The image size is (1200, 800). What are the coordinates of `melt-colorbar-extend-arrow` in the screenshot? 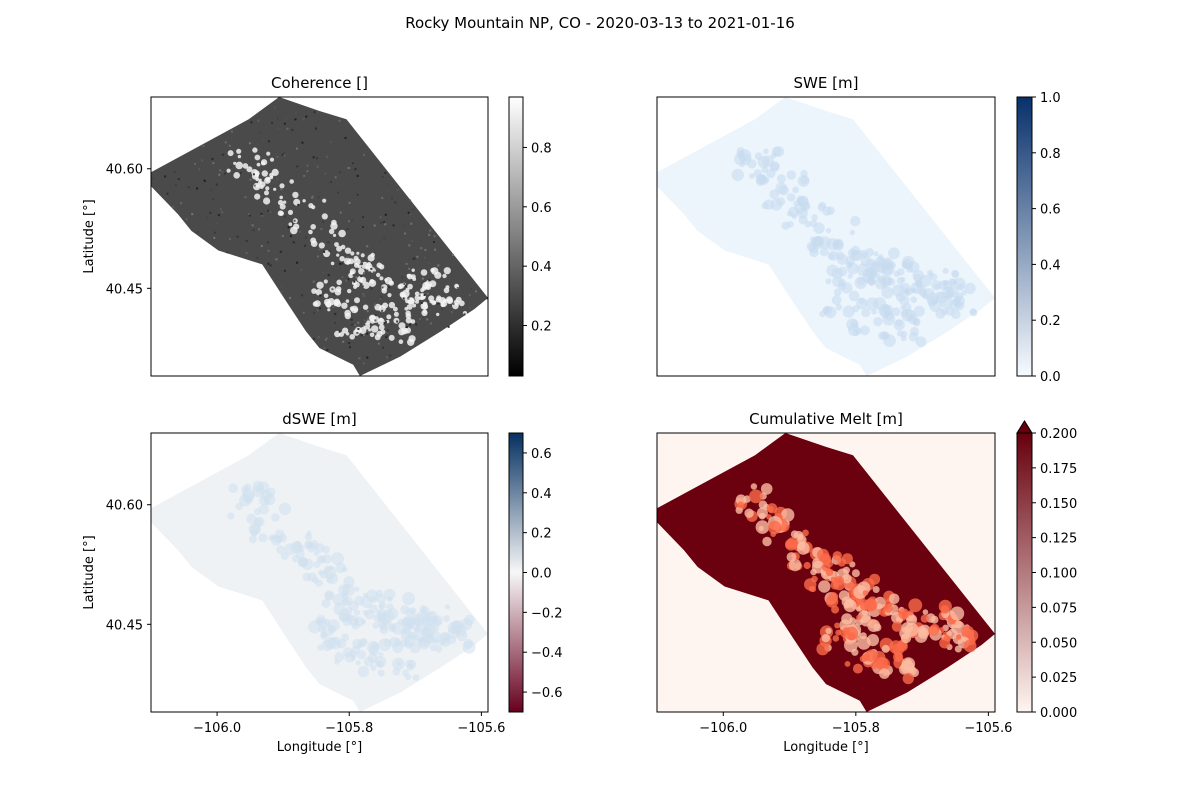 It's located at (1024, 427).